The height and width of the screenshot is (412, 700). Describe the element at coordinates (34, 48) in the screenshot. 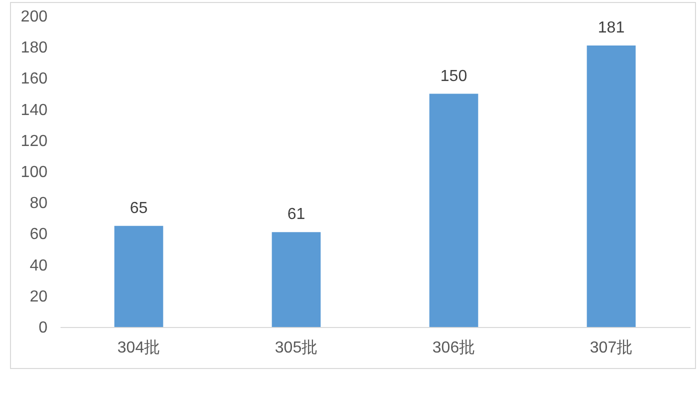

I see `y-tick-label: 180` at that location.